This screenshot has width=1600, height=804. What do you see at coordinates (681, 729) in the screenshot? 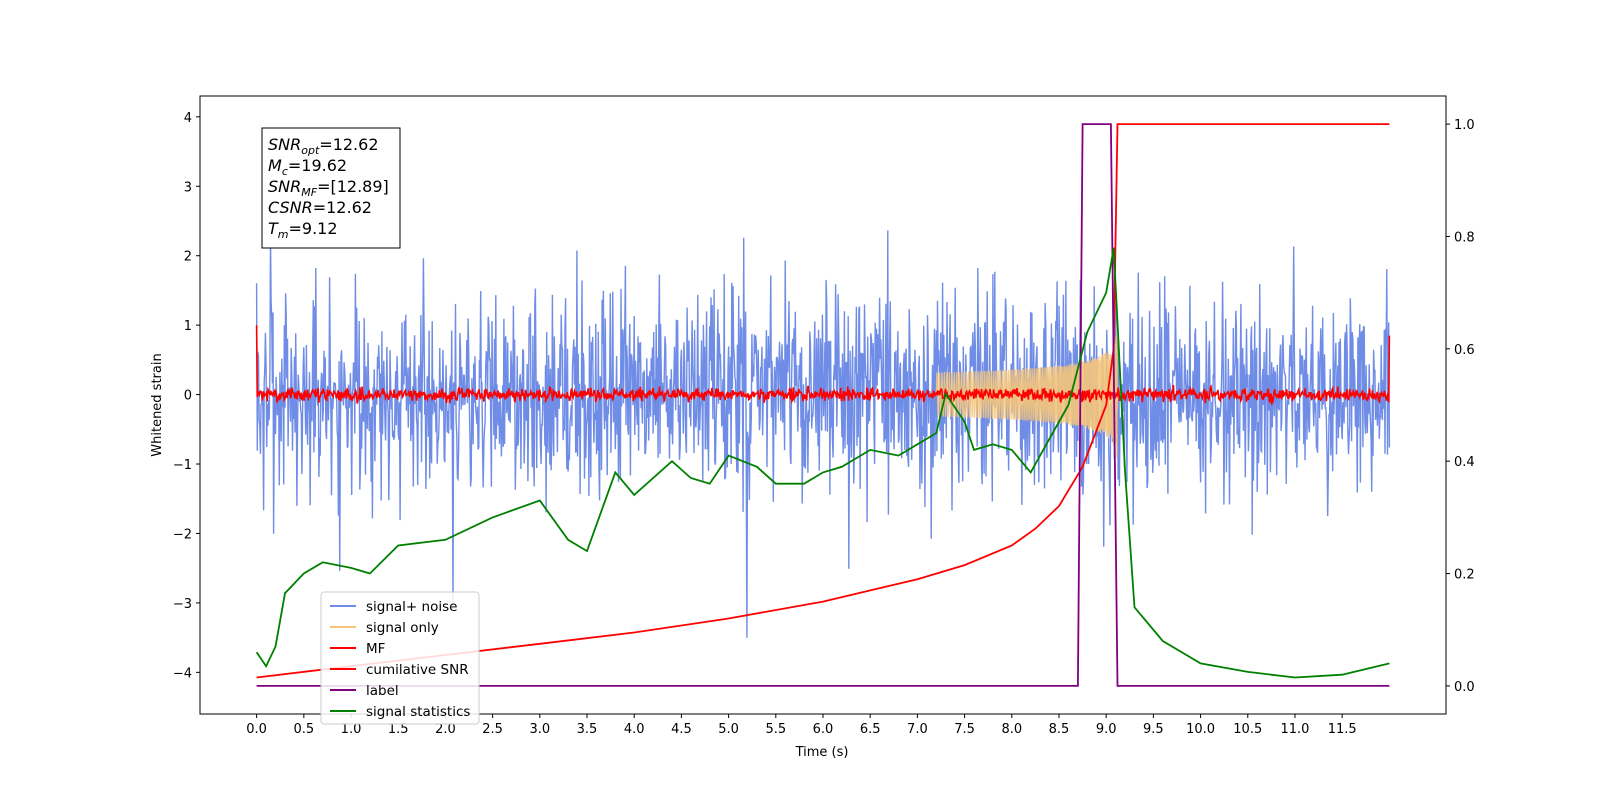
I see `x-tick-label: 4.5` at bounding box center [681, 729].